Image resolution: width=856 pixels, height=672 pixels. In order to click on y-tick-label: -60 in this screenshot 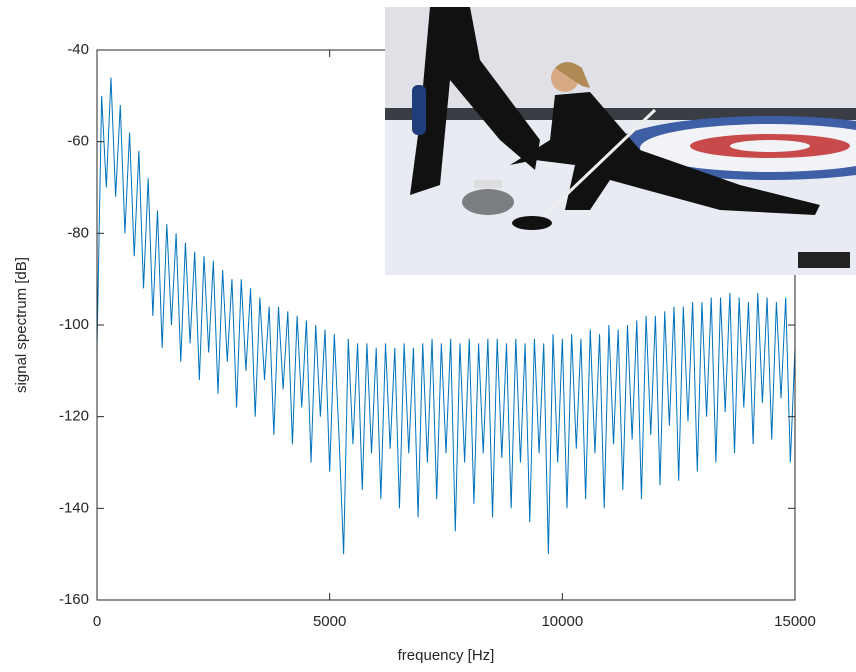, I will do `click(78, 141)`.